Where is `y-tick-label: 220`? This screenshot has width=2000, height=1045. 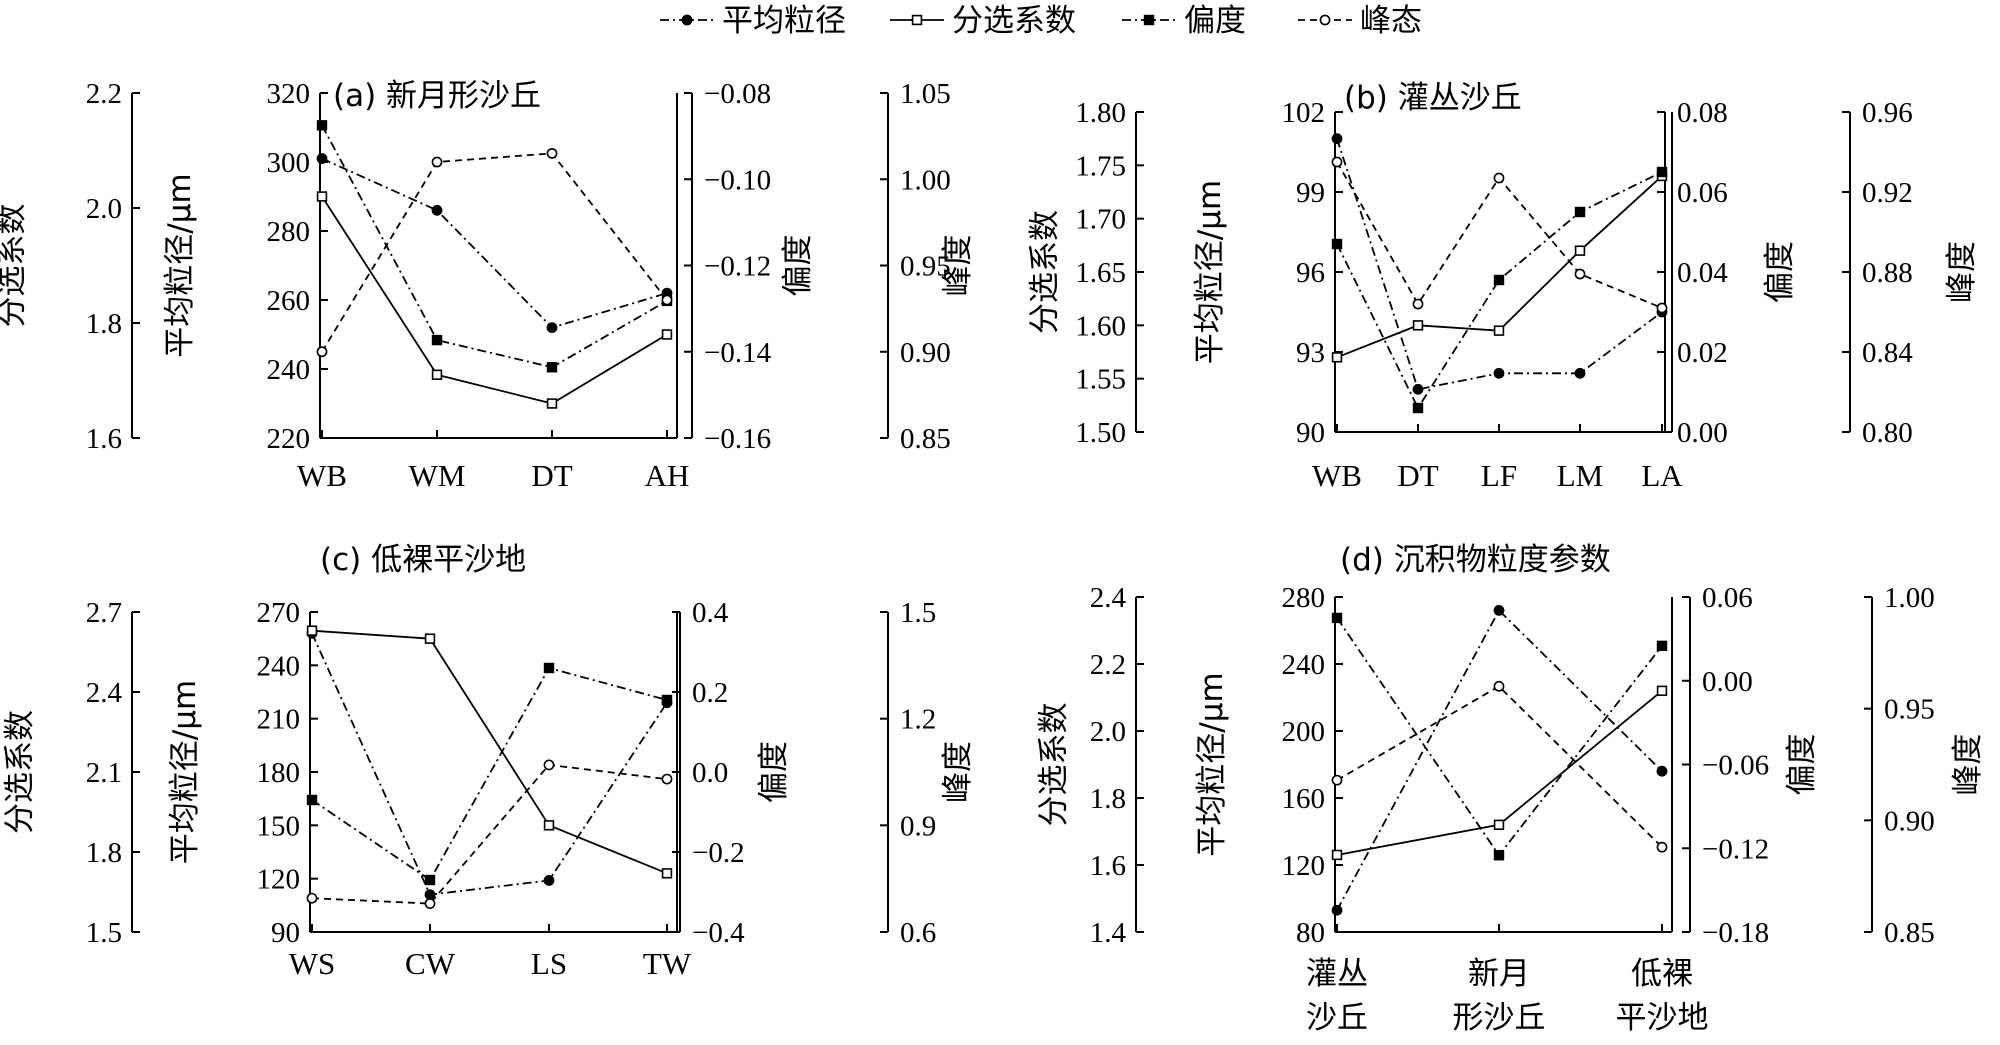 y-tick-label: 220 is located at coordinates (289, 439).